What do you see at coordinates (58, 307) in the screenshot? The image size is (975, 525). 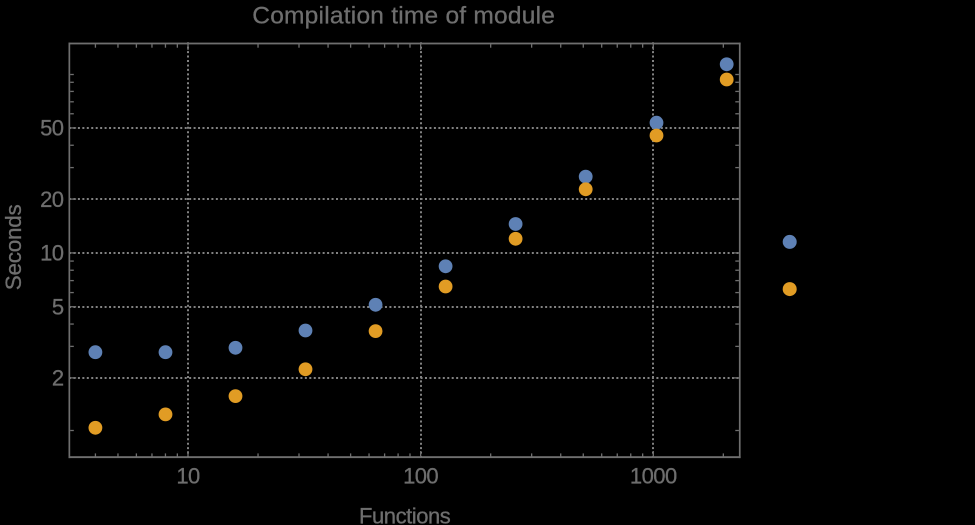 I see `svg-text: 5` at bounding box center [58, 307].